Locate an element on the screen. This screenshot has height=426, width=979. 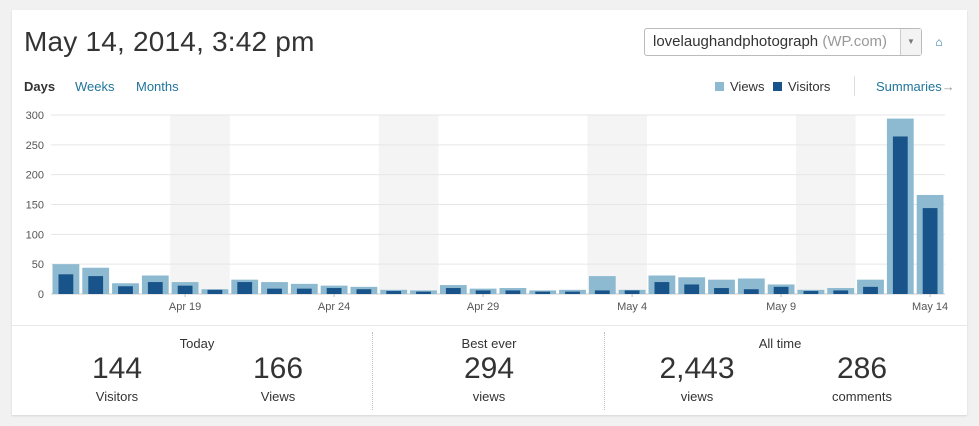
all-time-title: All time is located at coordinates (780, 343).